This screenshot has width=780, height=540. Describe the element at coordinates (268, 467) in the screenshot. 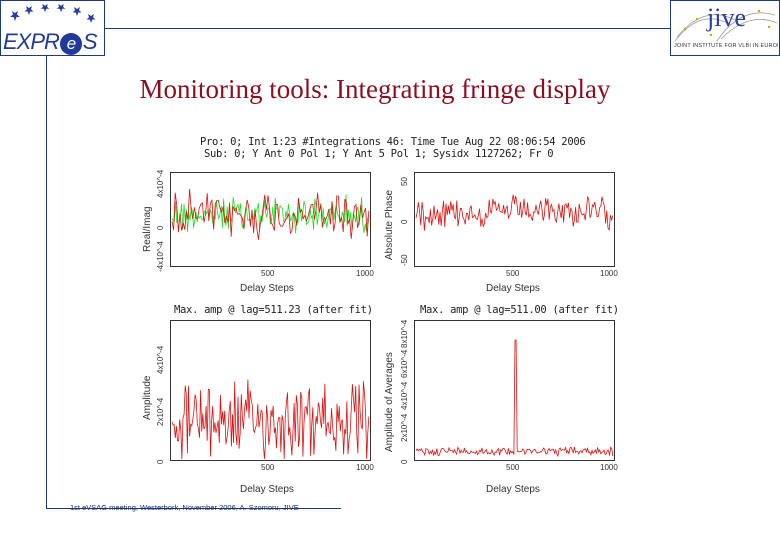

I see `panel-amplitude-xtick-500: 500` at that location.